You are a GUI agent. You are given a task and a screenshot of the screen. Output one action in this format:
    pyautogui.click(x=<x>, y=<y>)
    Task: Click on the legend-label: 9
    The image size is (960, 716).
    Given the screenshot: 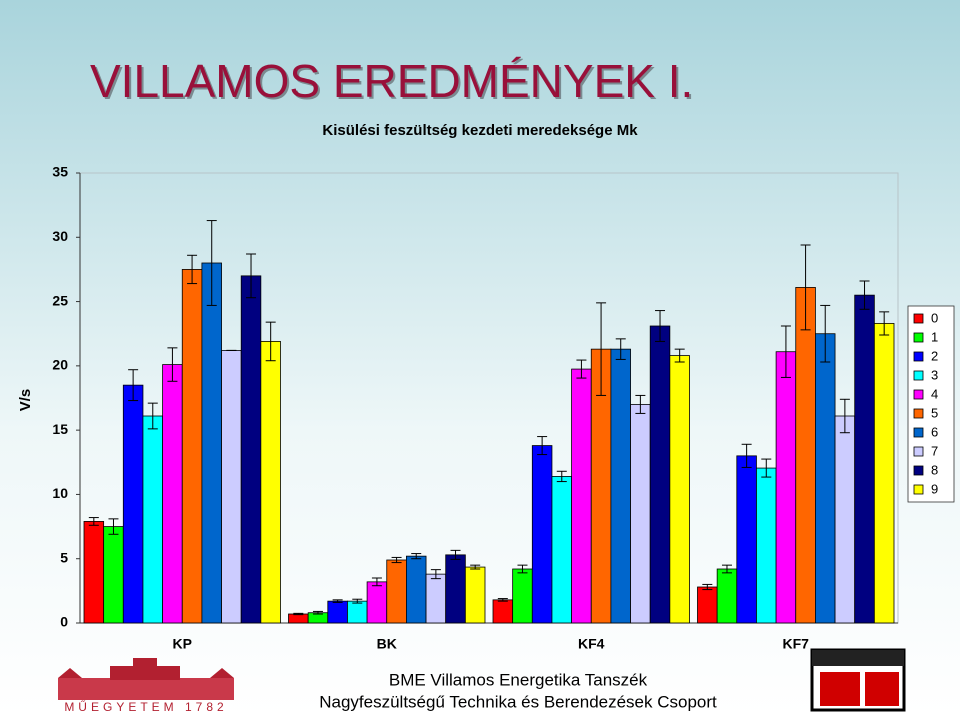 What is the action you would take?
    pyautogui.click(x=934, y=488)
    